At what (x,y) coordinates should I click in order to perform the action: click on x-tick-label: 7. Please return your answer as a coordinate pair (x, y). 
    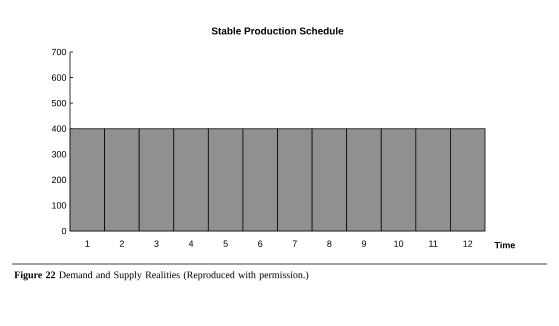
    Looking at the image, I should click on (294, 243).